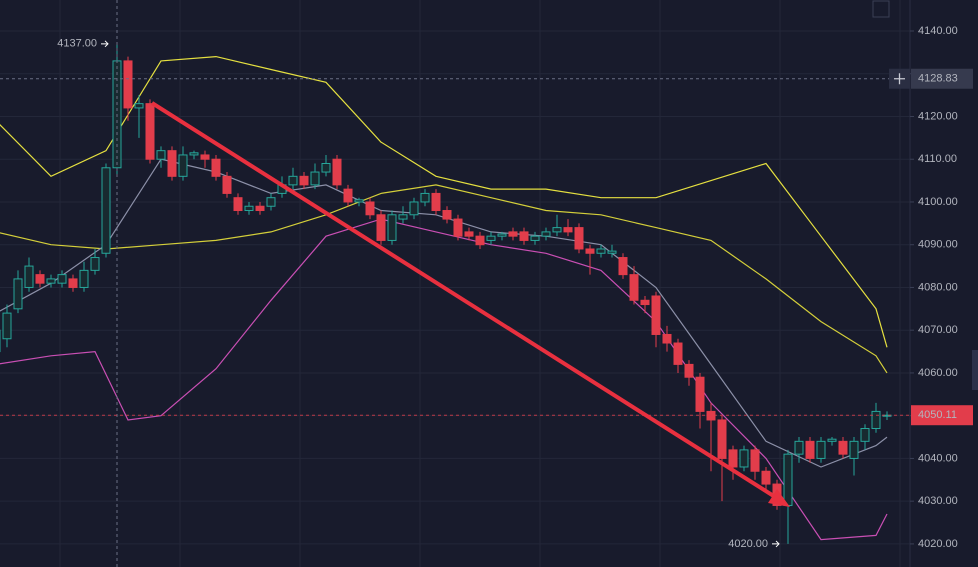  I want to click on fullscreen-button, so click(881, 9).